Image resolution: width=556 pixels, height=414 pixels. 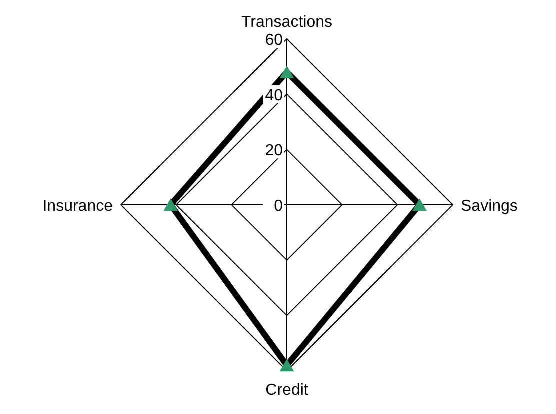 I want to click on y-tick-label: 60, so click(x=274, y=40).